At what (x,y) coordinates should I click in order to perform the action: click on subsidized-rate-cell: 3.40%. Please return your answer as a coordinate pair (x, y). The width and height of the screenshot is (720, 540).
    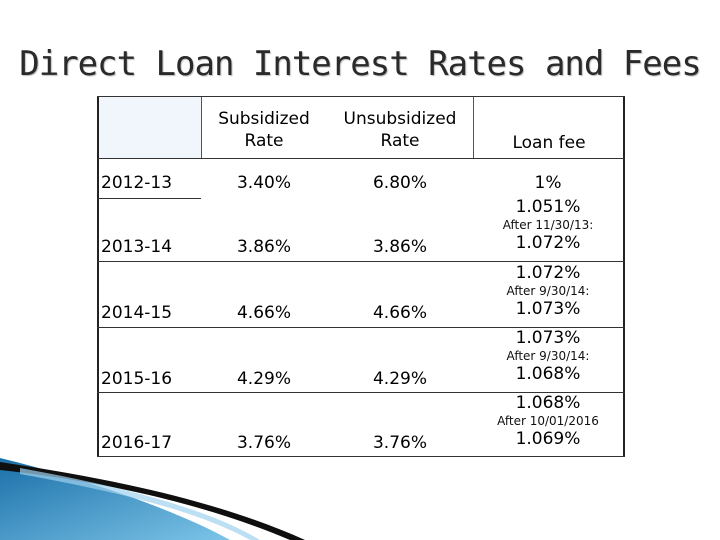
    Looking at the image, I should click on (263, 183).